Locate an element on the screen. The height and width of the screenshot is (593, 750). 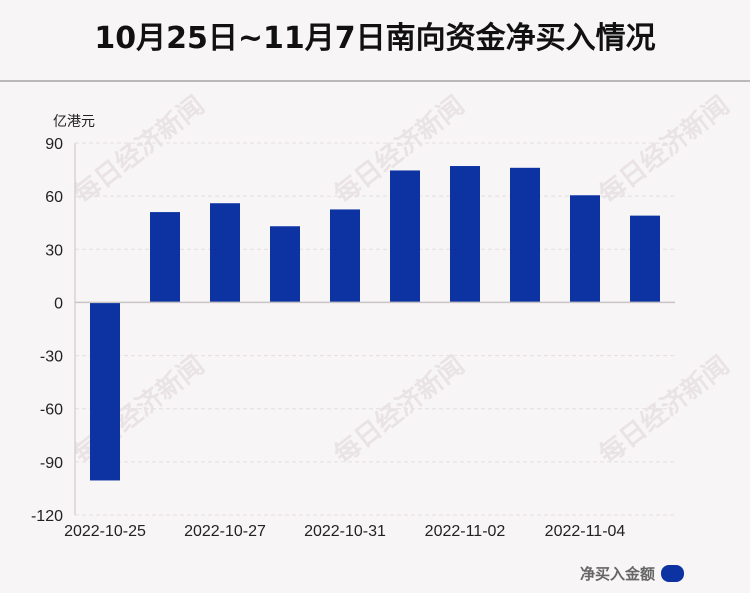
x-tick-label: 2022-10-25 is located at coordinates (105, 531).